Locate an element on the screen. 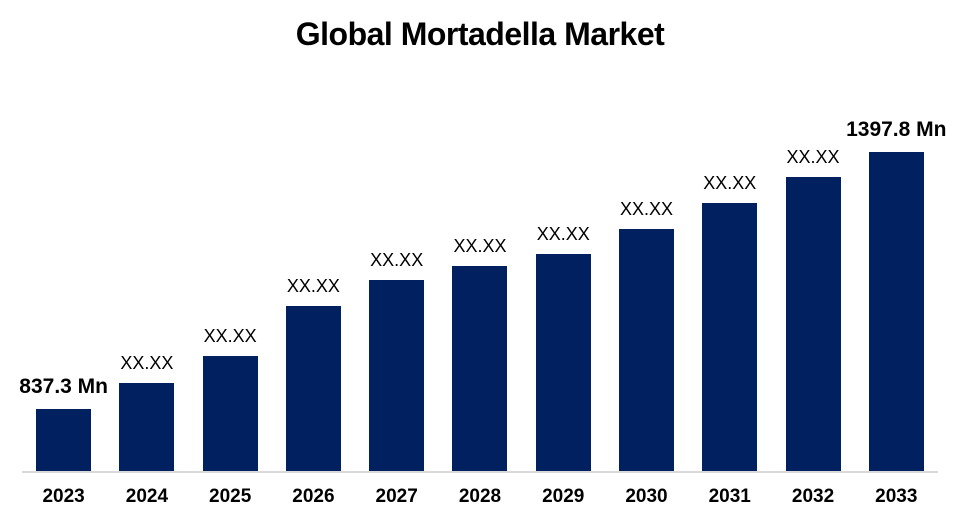  bar-column: 1397.8 Mn is located at coordinates (896, 295).